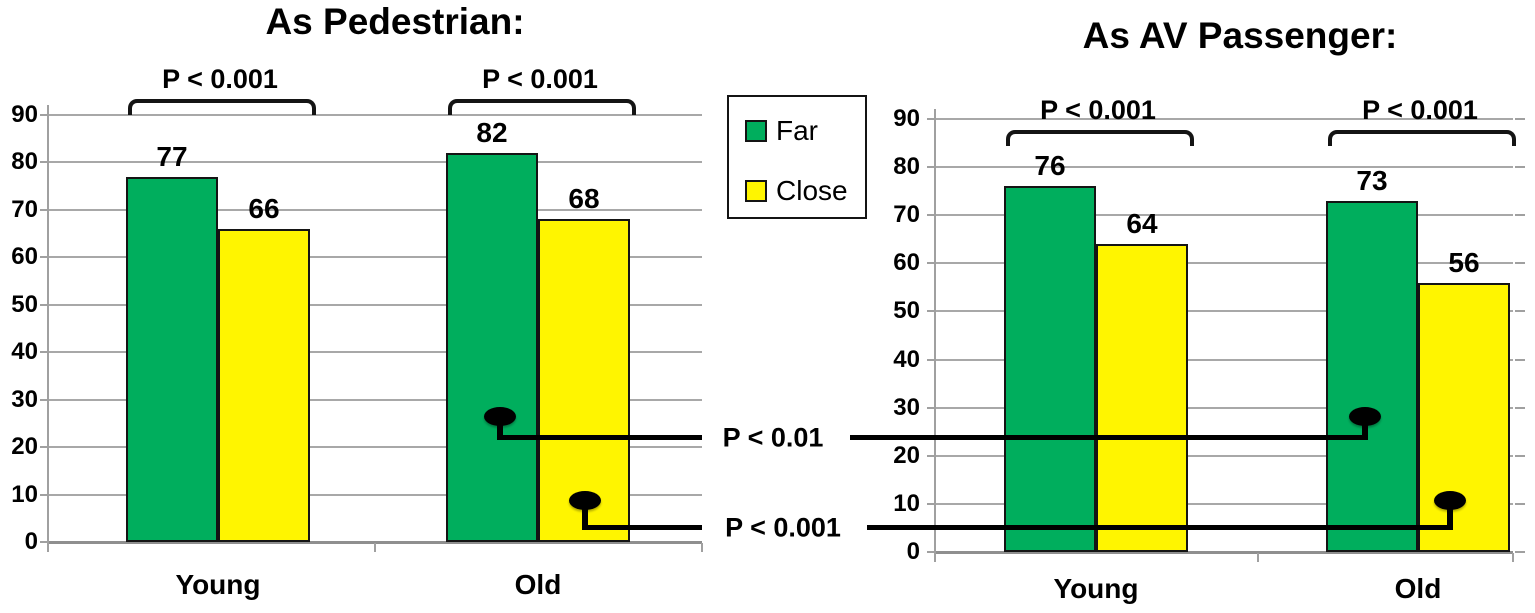  Describe the element at coordinates (1050, 369) in the screenshot. I see `bar-av-passenger-young-far` at that location.